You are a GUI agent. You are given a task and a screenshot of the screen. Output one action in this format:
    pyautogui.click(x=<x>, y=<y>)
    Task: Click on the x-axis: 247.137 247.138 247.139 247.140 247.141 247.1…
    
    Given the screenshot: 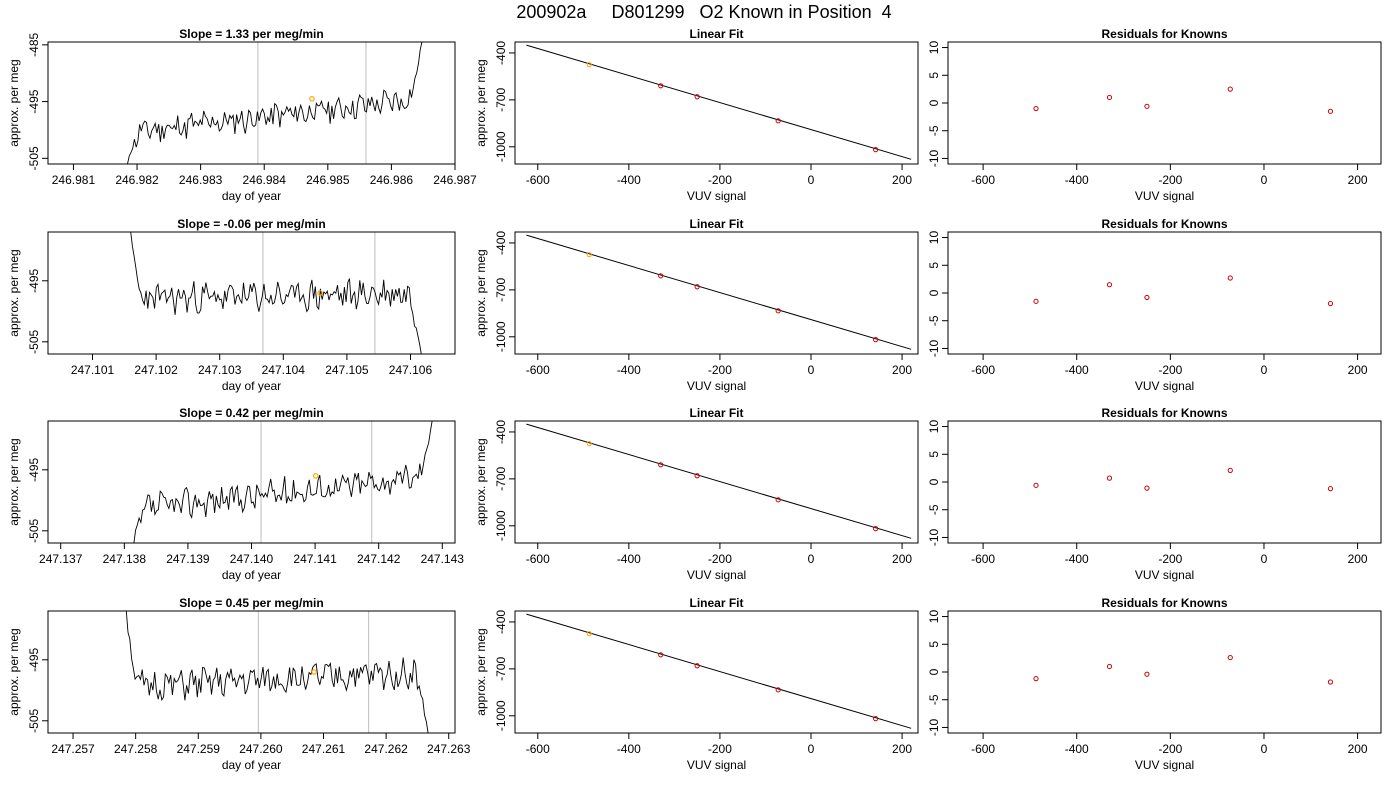 What is the action you would take?
    pyautogui.click(x=251, y=554)
    